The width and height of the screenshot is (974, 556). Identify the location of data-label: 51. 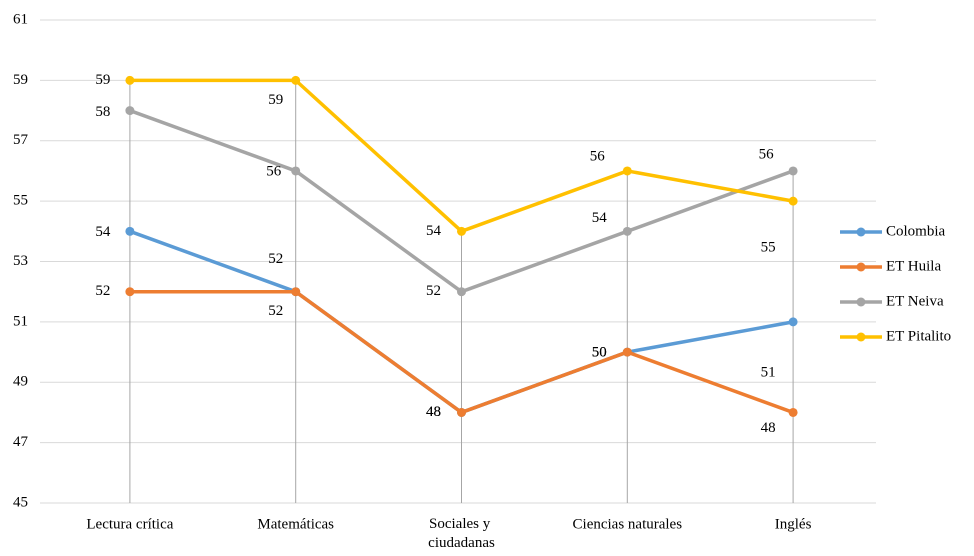
(768, 372).